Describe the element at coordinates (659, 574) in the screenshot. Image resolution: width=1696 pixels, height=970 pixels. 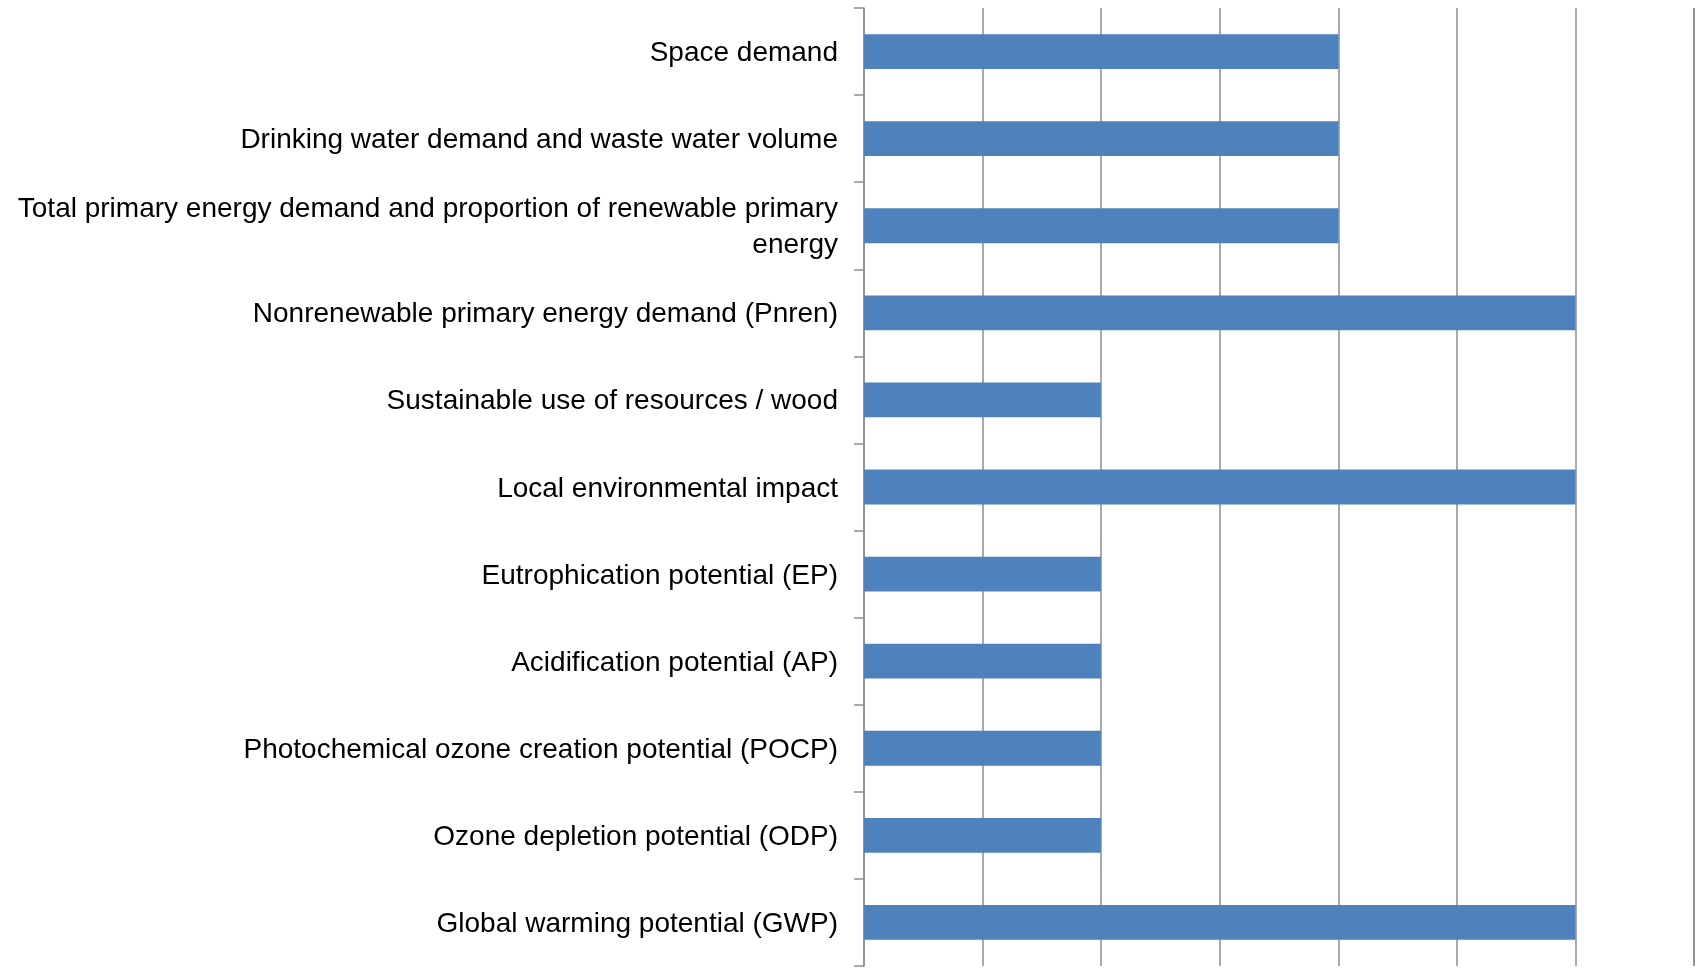
I see `y-tick-label: Eutrophication potential (EP)` at that location.